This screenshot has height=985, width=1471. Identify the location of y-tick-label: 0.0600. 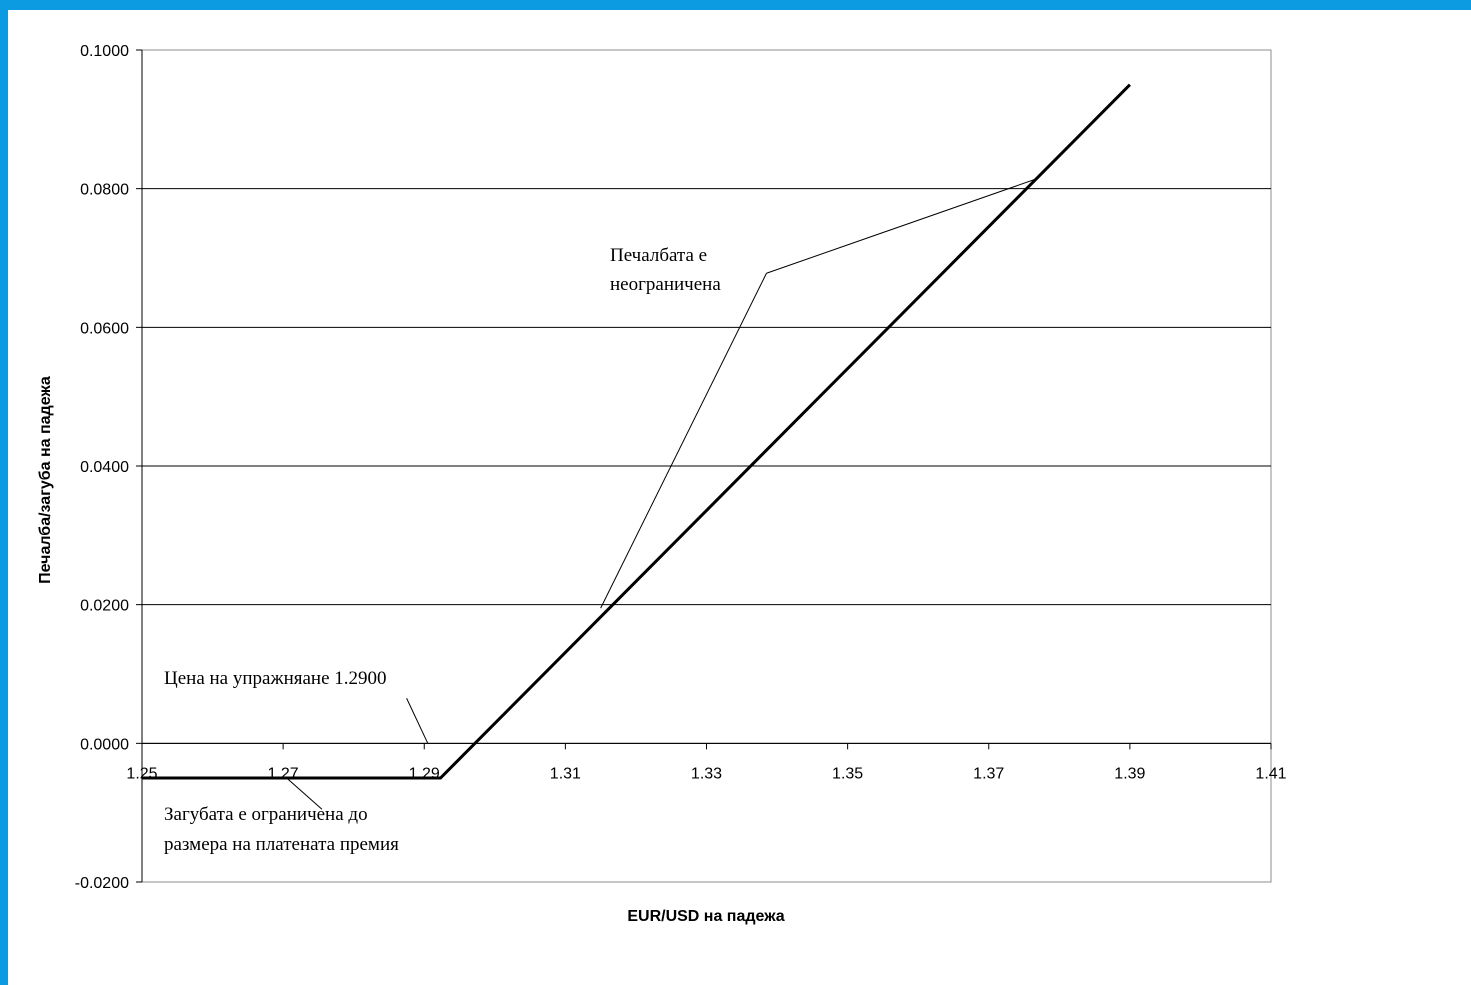
(104, 328).